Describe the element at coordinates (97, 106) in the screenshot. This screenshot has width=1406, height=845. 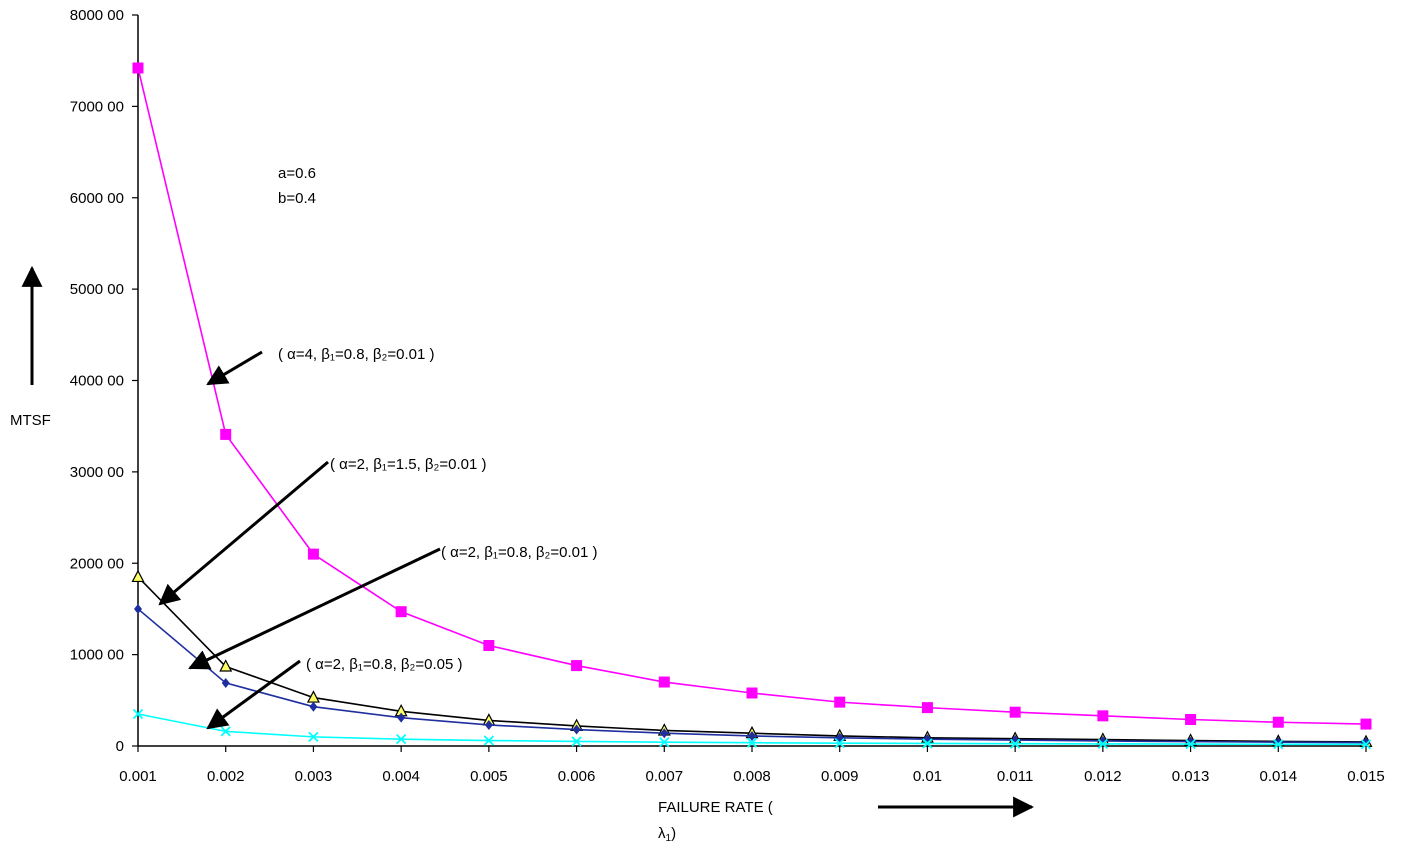
I see `y-tick-label: 7000 00` at that location.